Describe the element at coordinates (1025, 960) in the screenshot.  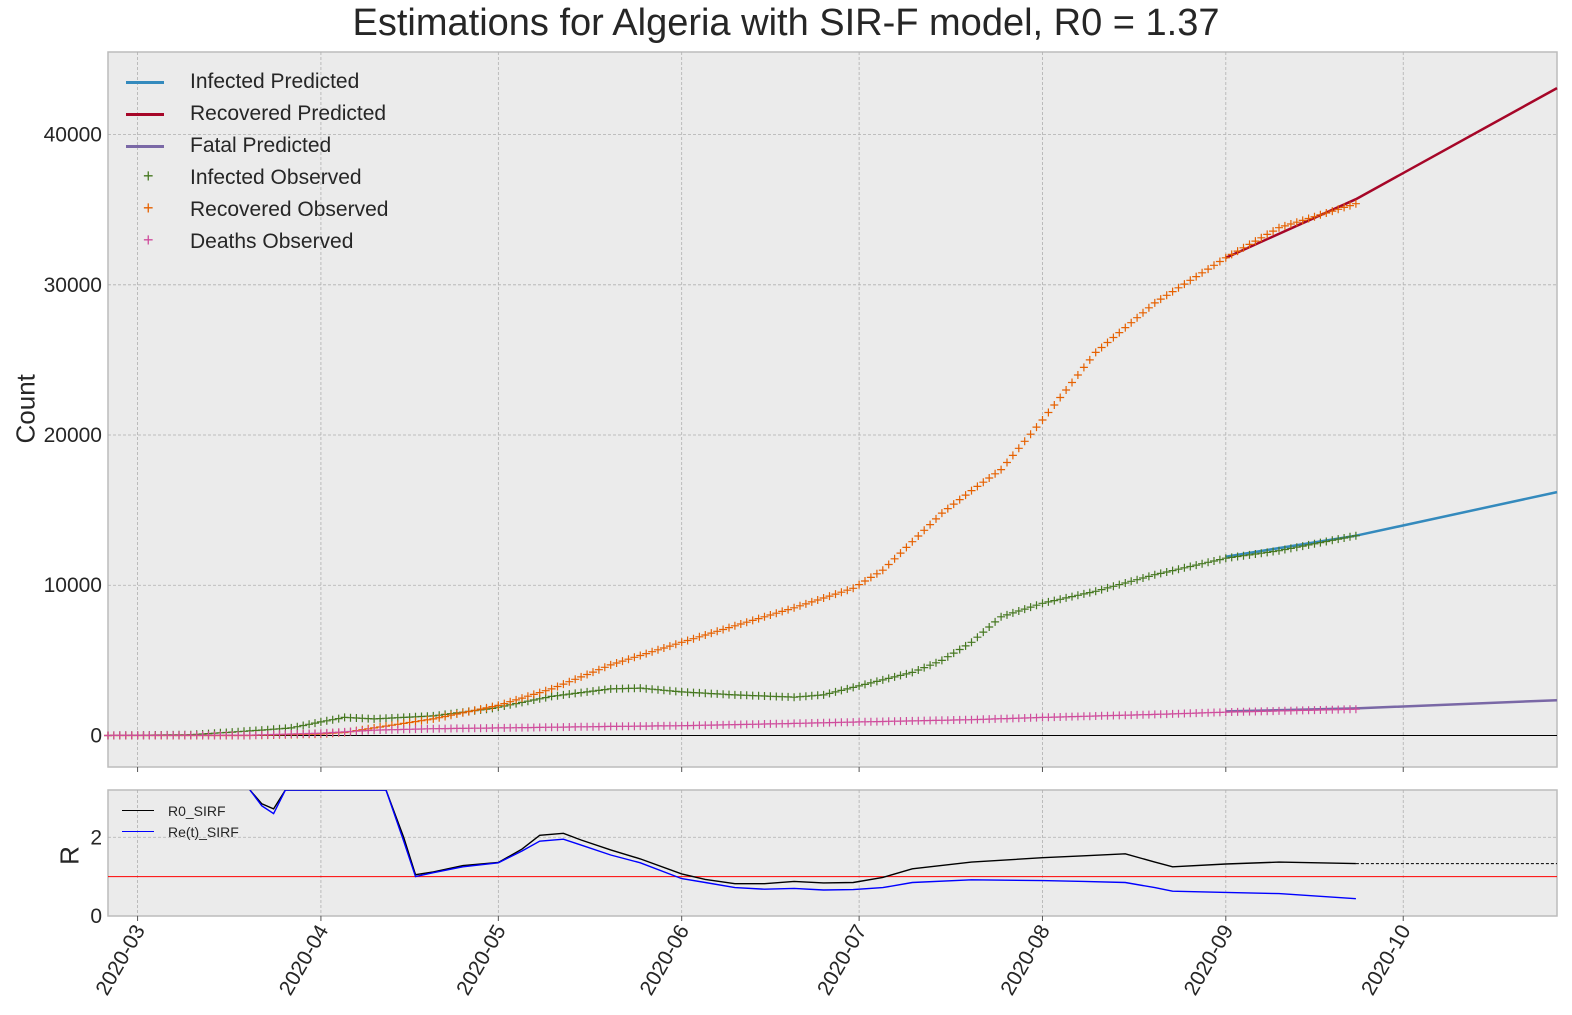
I see `x-tick-label: 2020-08` at that location.